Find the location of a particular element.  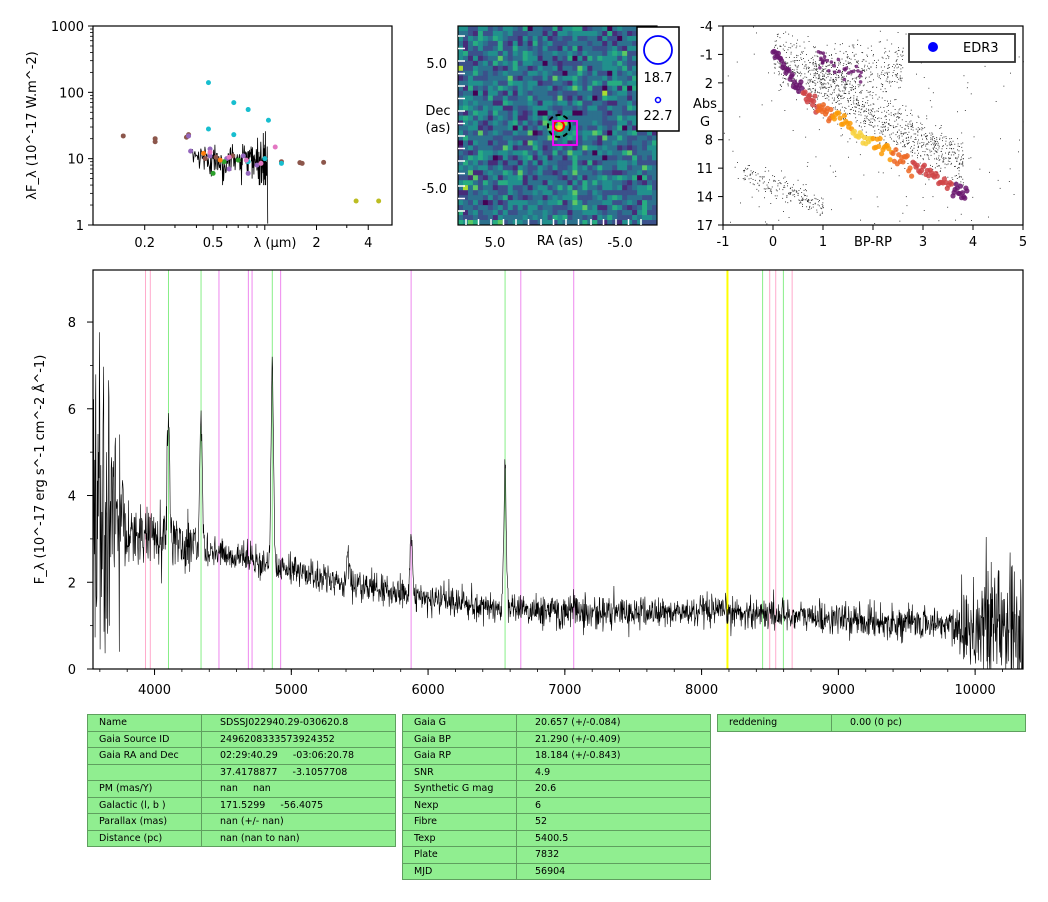

hrd-giant-branch is located at coordinates (861, 72).